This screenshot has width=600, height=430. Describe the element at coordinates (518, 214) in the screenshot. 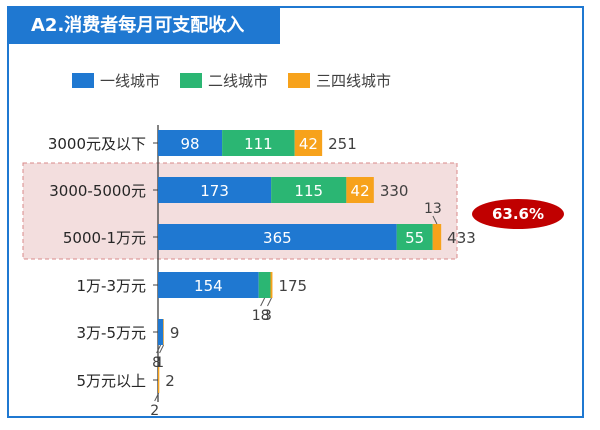

I see `share-callout: 63.6%` at that location.